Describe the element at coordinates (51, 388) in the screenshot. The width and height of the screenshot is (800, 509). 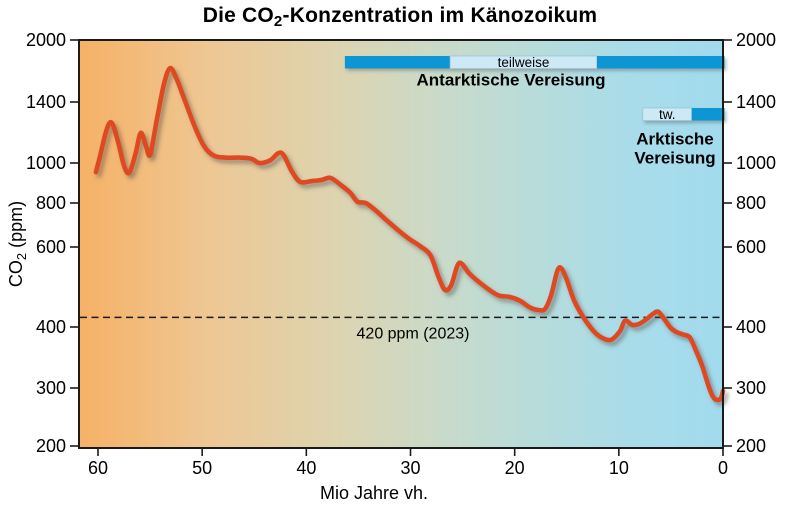
I see `y-axis-tick-label-left: 300` at that location.